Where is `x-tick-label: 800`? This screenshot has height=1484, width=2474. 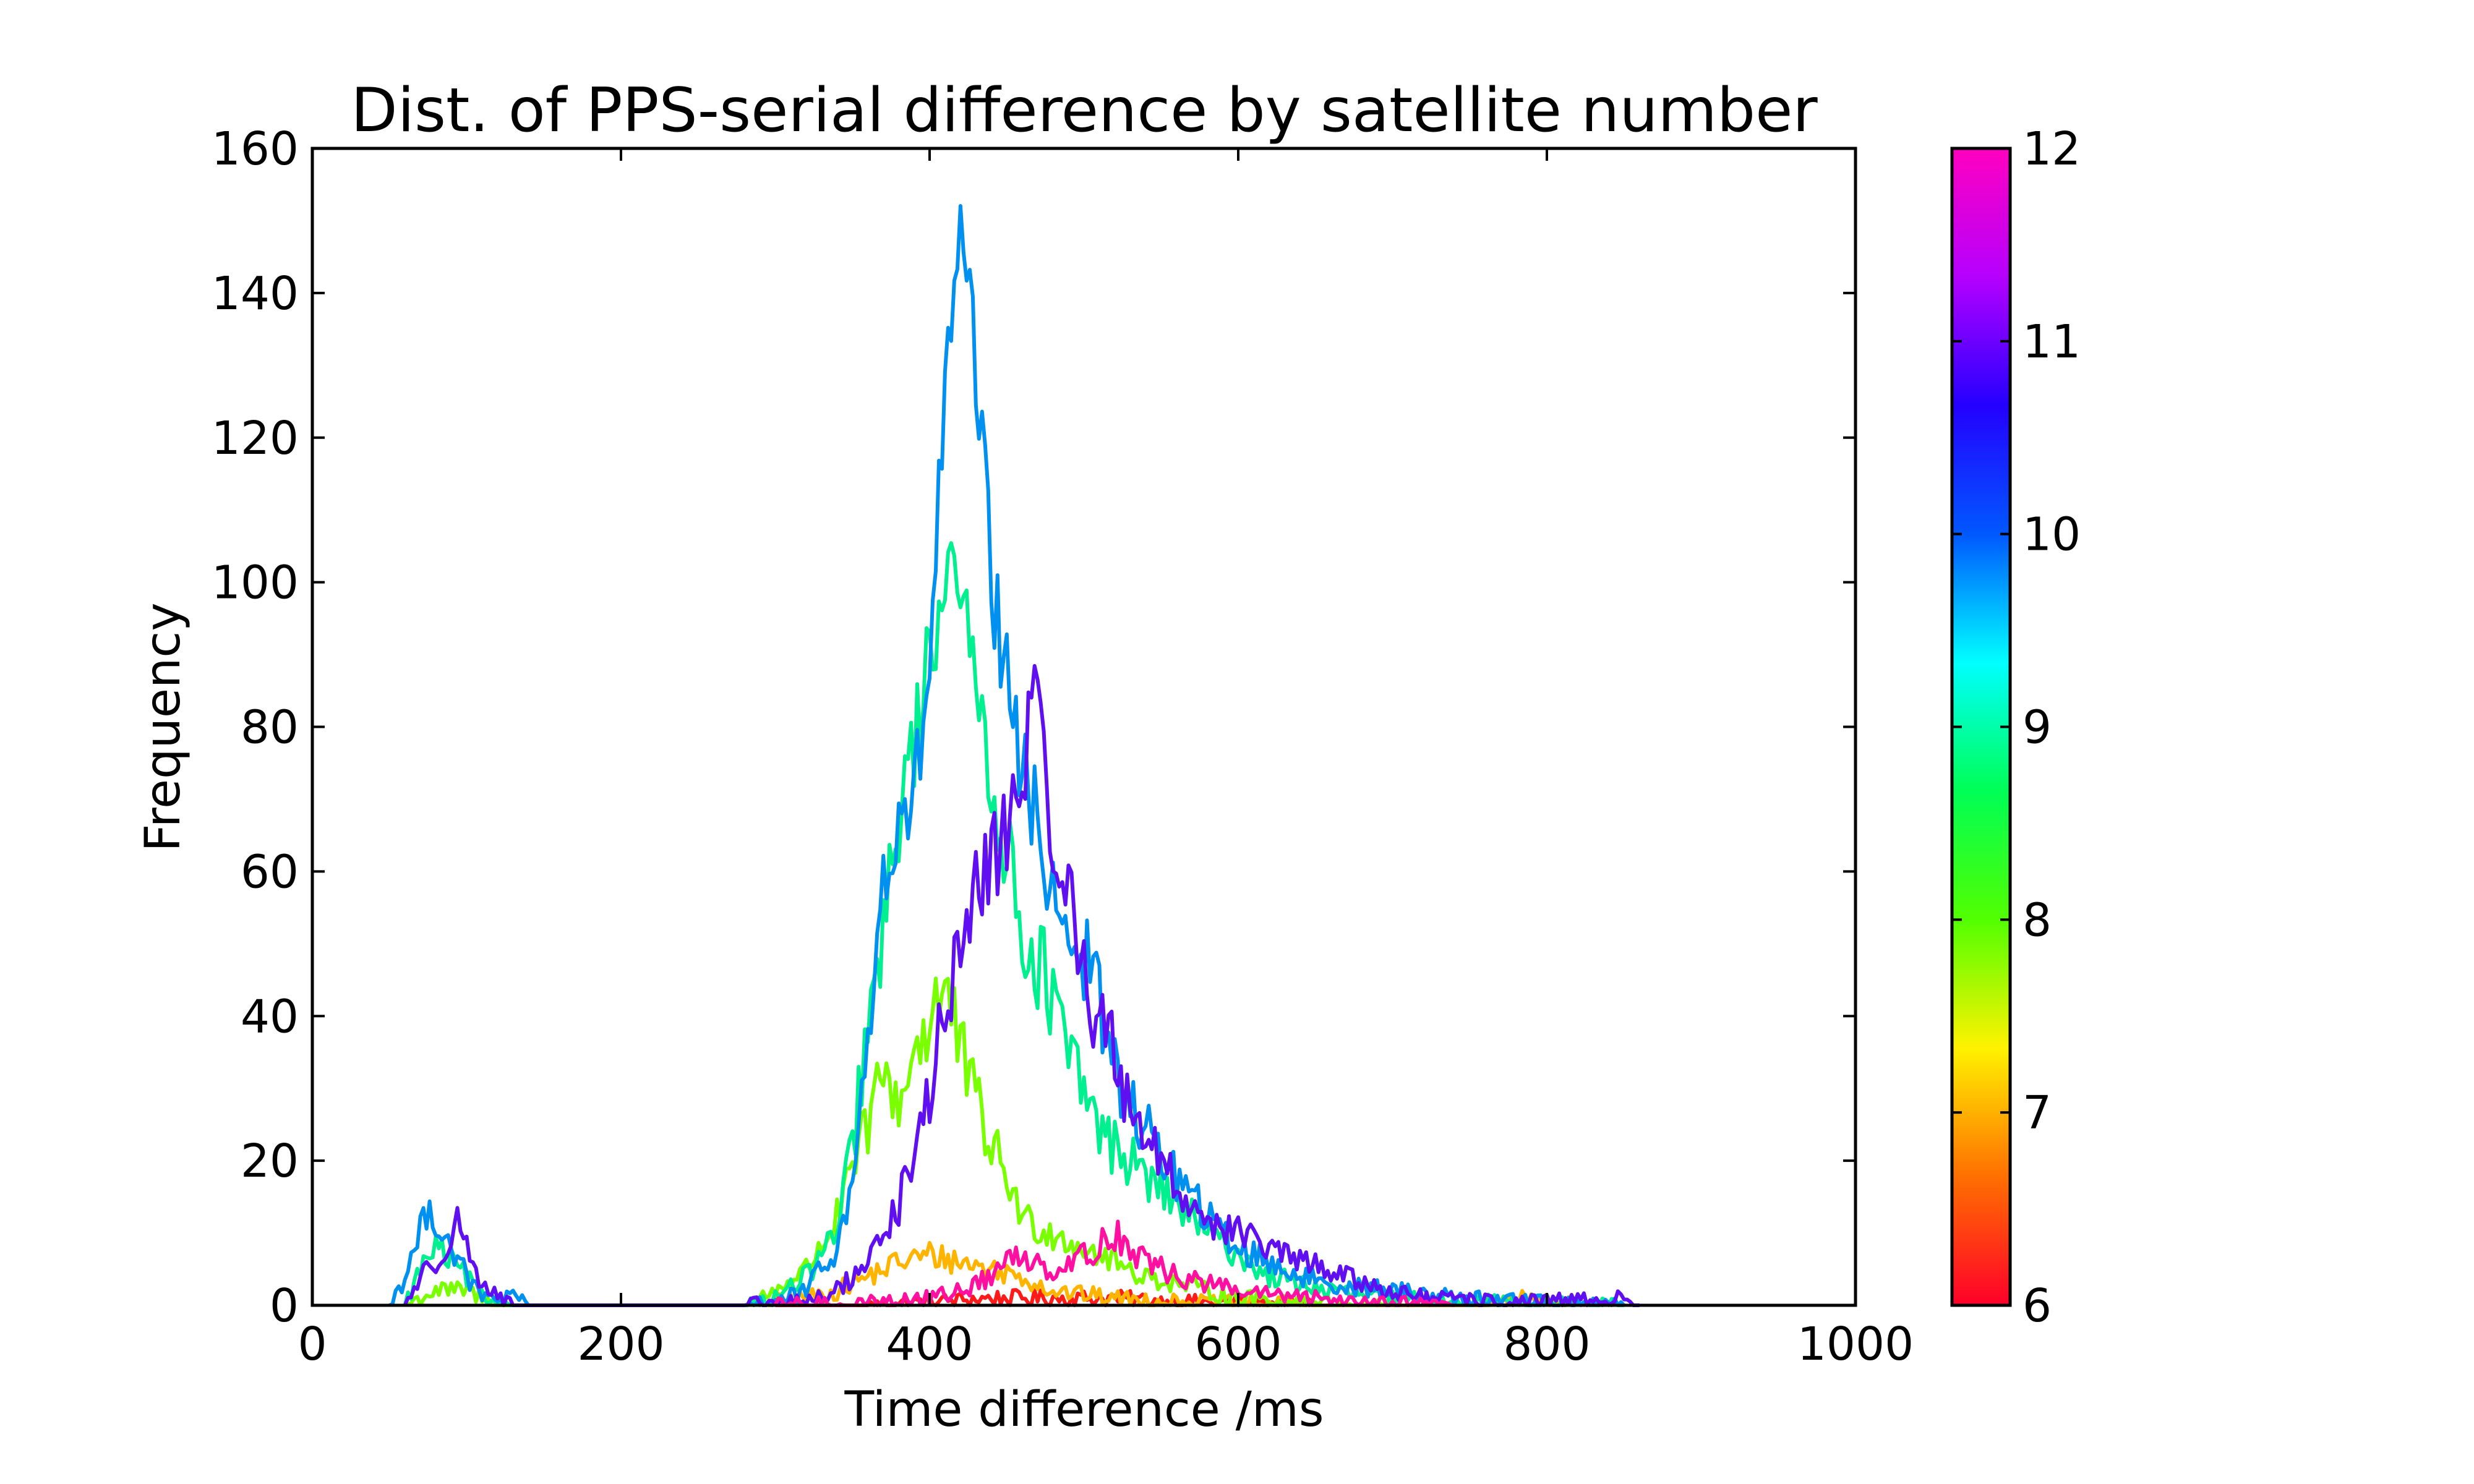
x-tick-label: 800 is located at coordinates (1546, 1344).